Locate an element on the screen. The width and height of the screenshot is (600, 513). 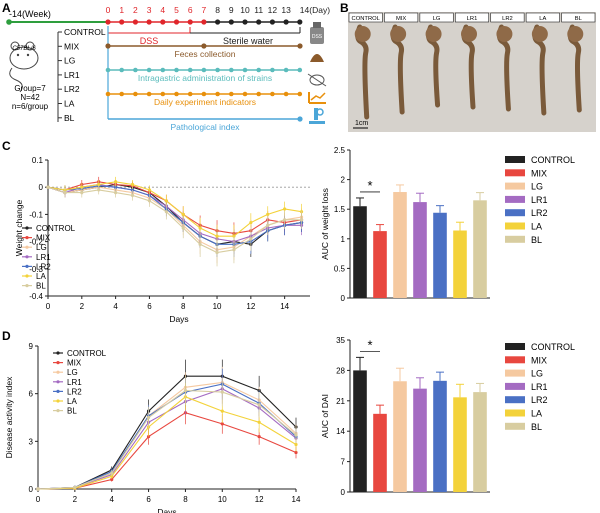
x-tick-label: 12 is located at coordinates (259, 499).